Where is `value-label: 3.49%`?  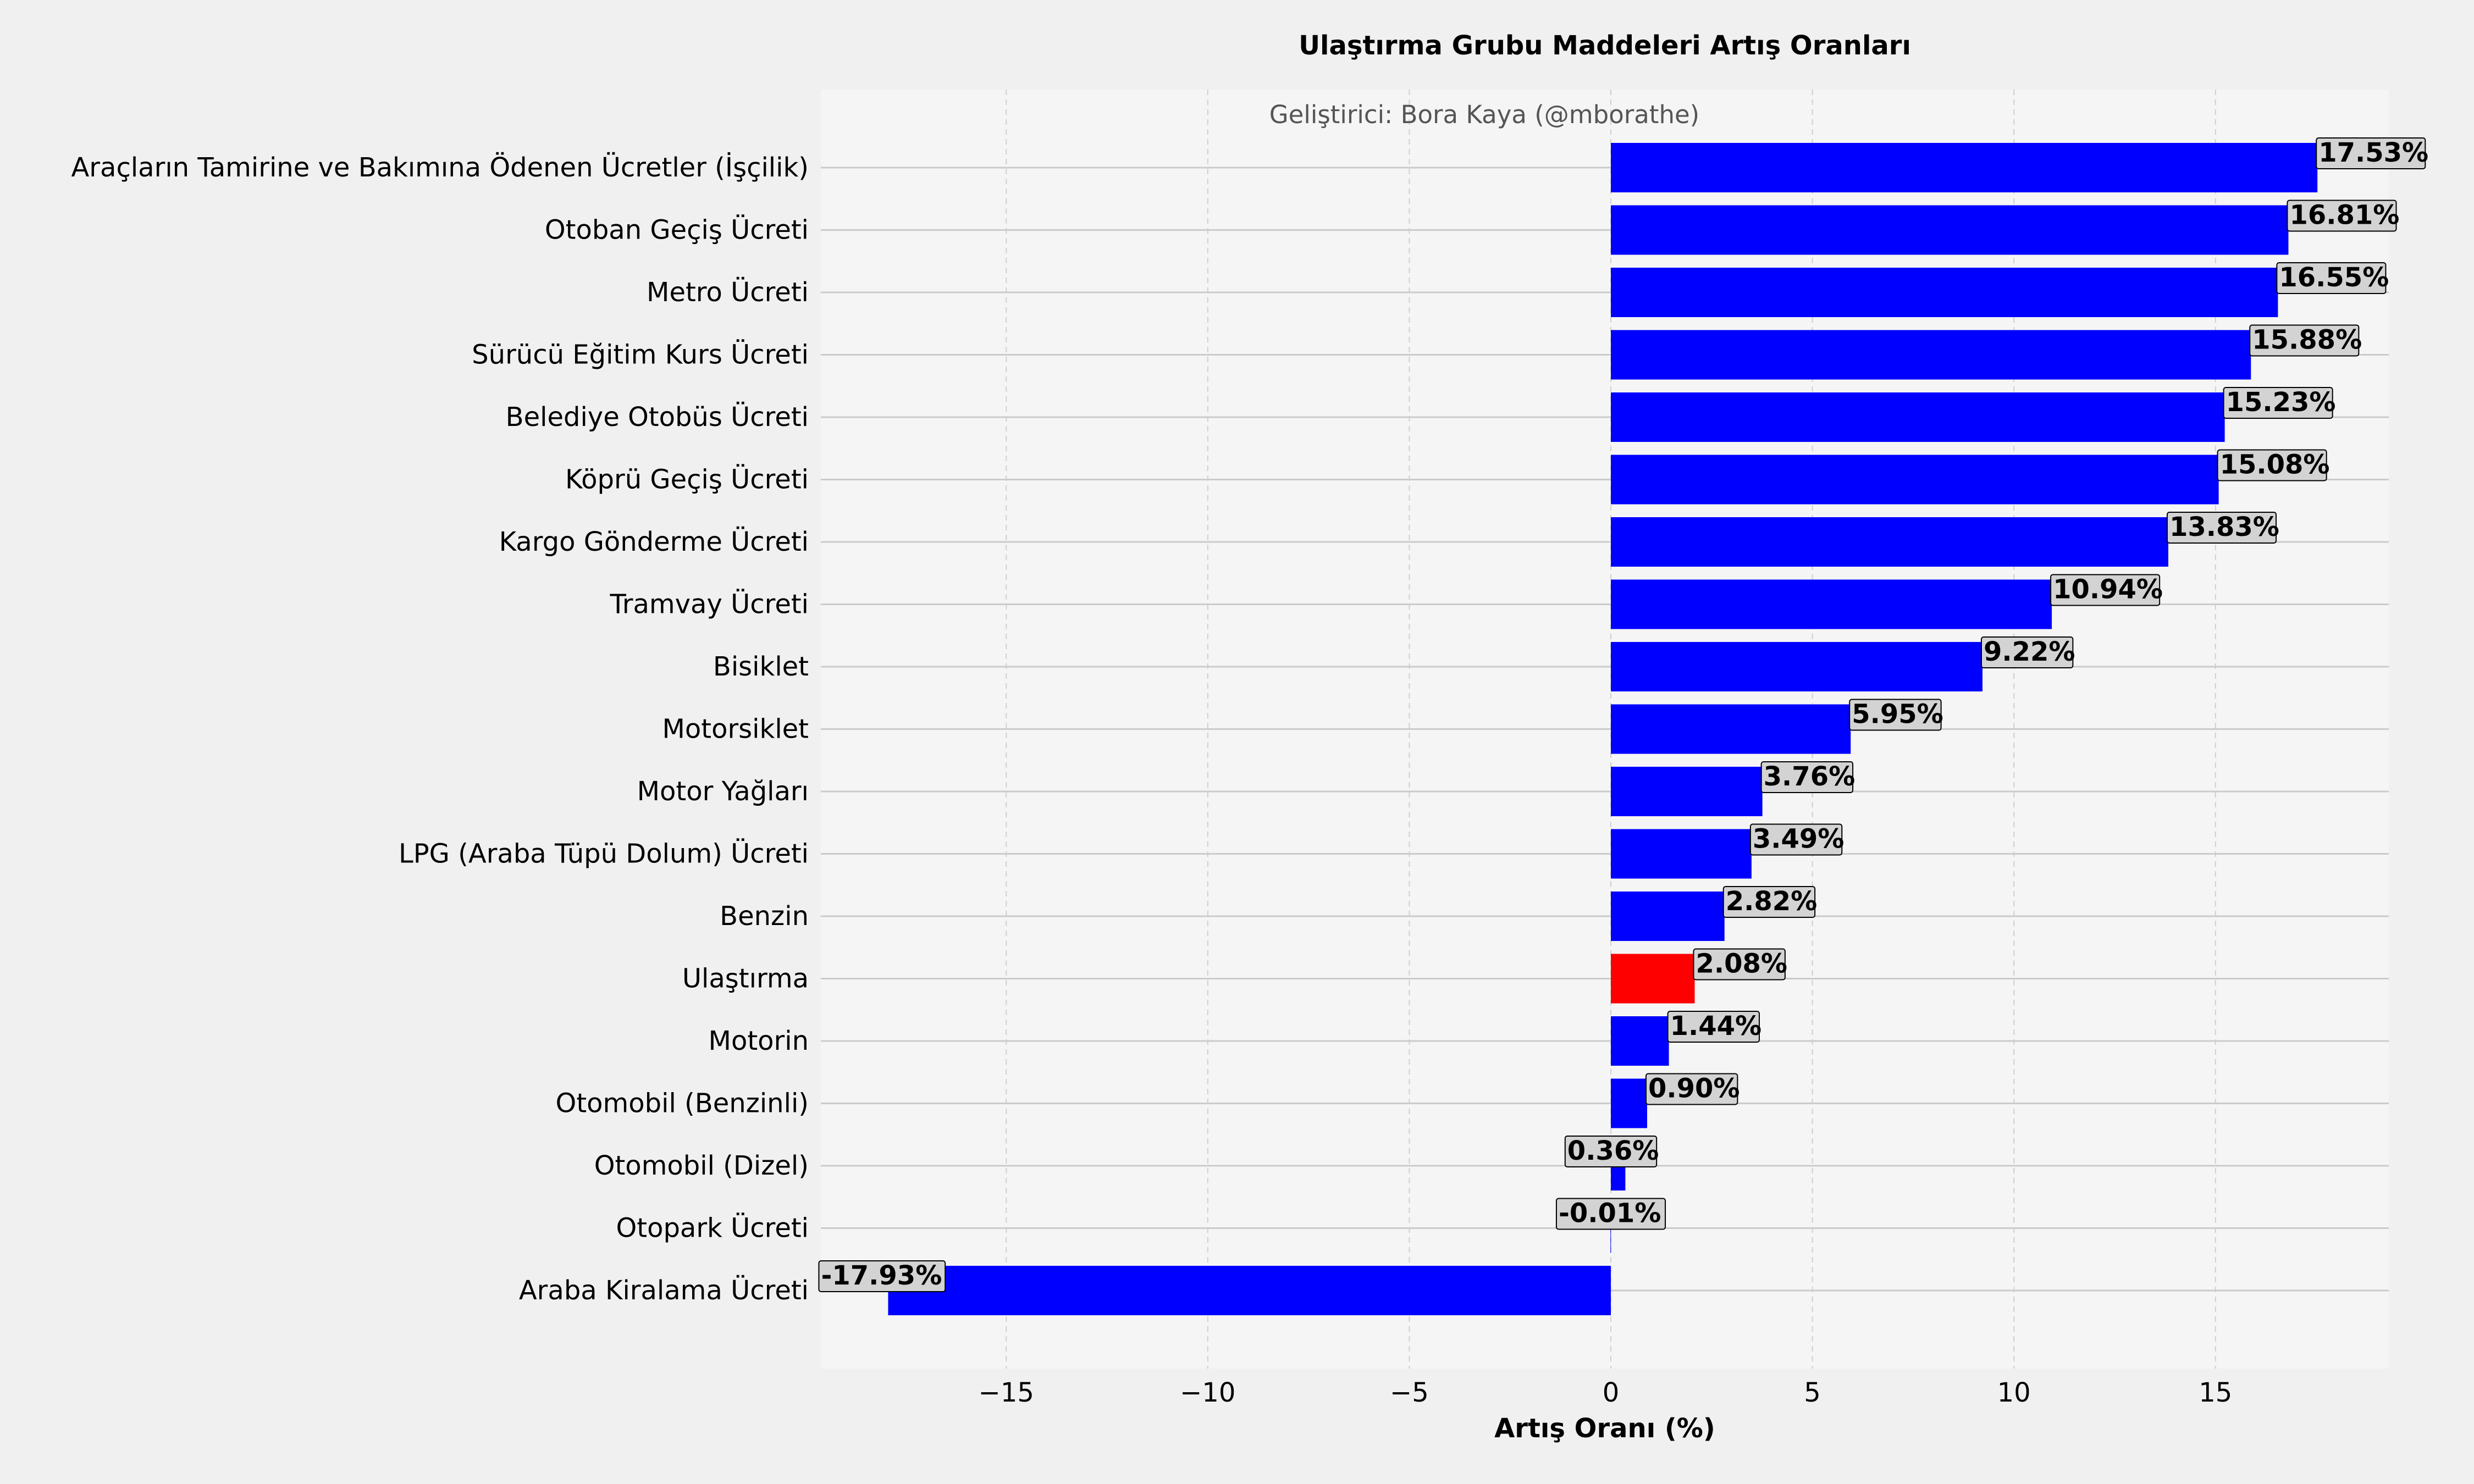 value-label: 3.49% is located at coordinates (1797, 839).